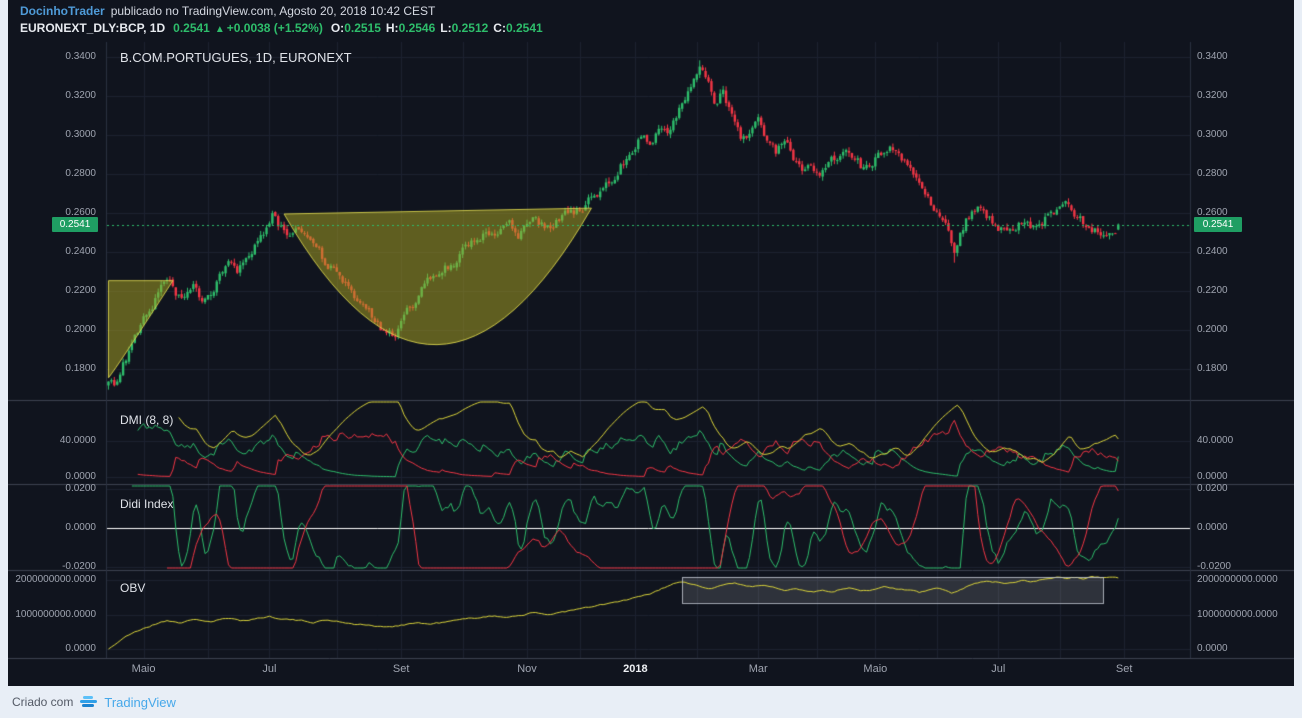 The image size is (1302, 718). Describe the element at coordinates (133, 588) in the screenshot. I see `obv-pane-title: OBV` at that location.